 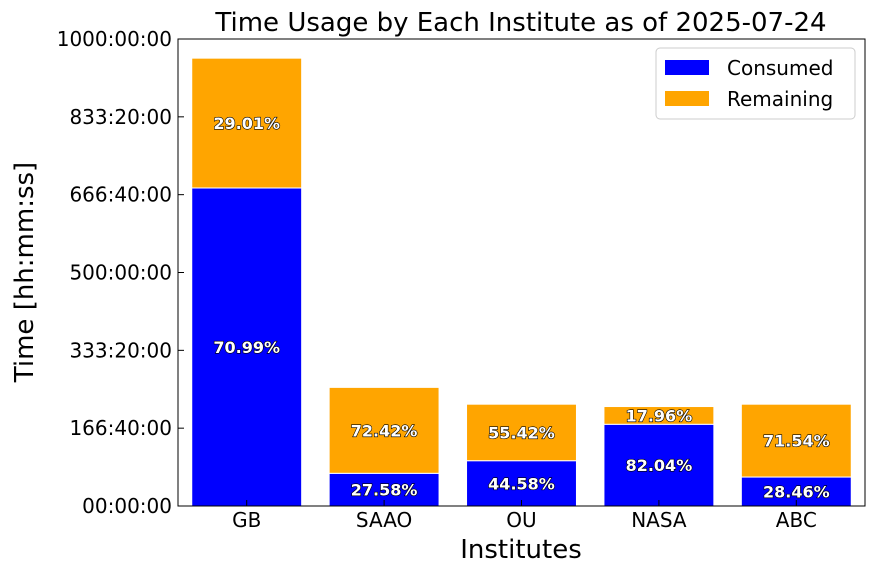 What do you see at coordinates (114, 39) in the screenshot?
I see `y-tick-label: 1000:00:00` at bounding box center [114, 39].